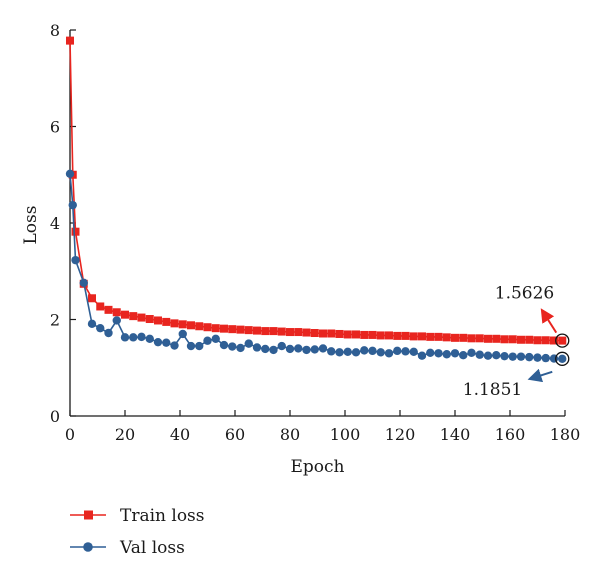 This screenshot has height=575, width=600. What do you see at coordinates (516, 342) in the screenshot?
I see `annotation-layer: 1.5626 1.1851` at bounding box center [516, 342].